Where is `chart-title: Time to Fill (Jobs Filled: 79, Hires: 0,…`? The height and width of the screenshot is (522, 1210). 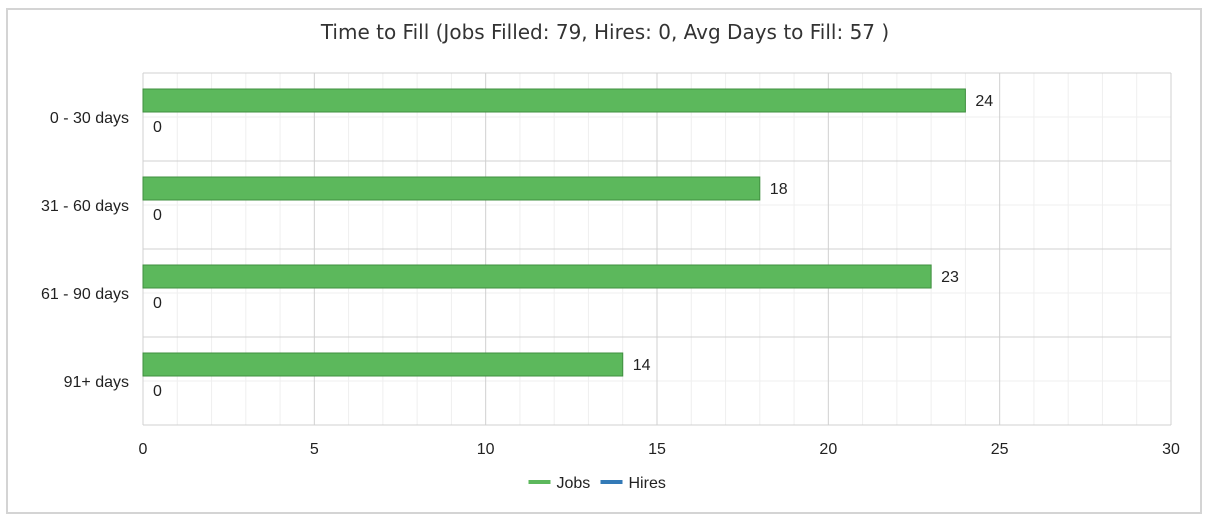
chart-title: Time to Fill (Jobs Filled: 79, Hires: 0,… is located at coordinates (605, 32).